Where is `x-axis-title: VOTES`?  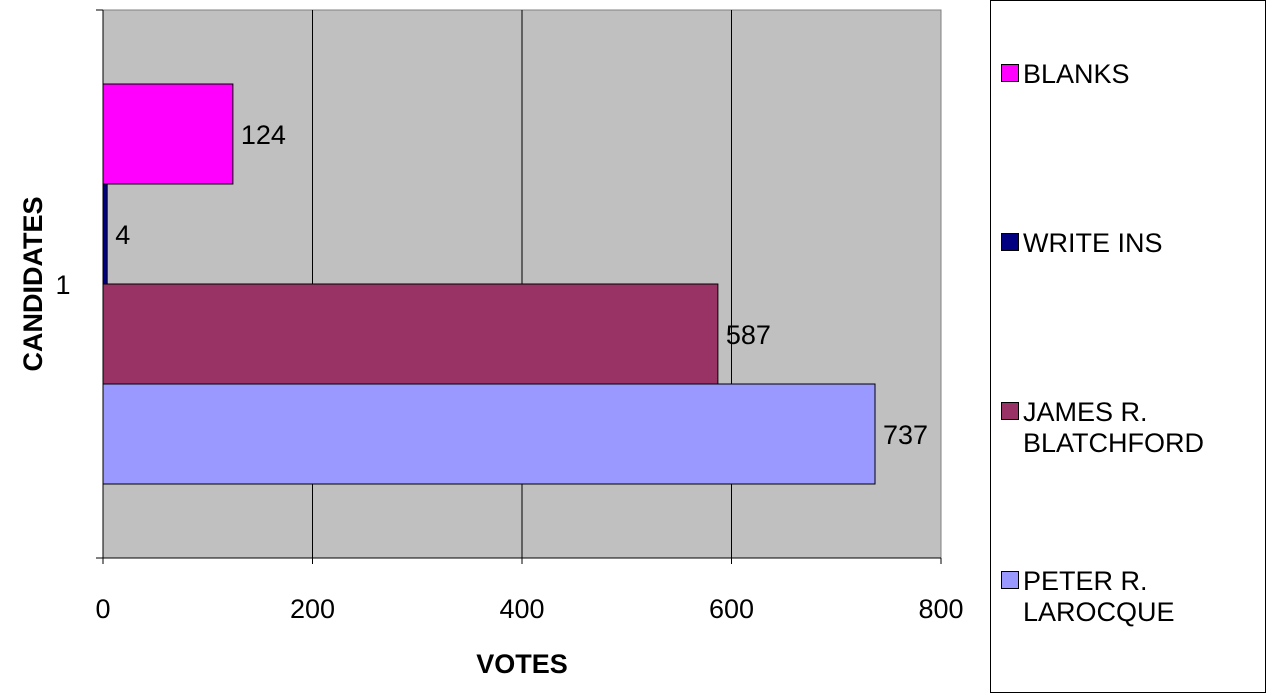 x-axis-title: VOTES is located at coordinates (522, 664).